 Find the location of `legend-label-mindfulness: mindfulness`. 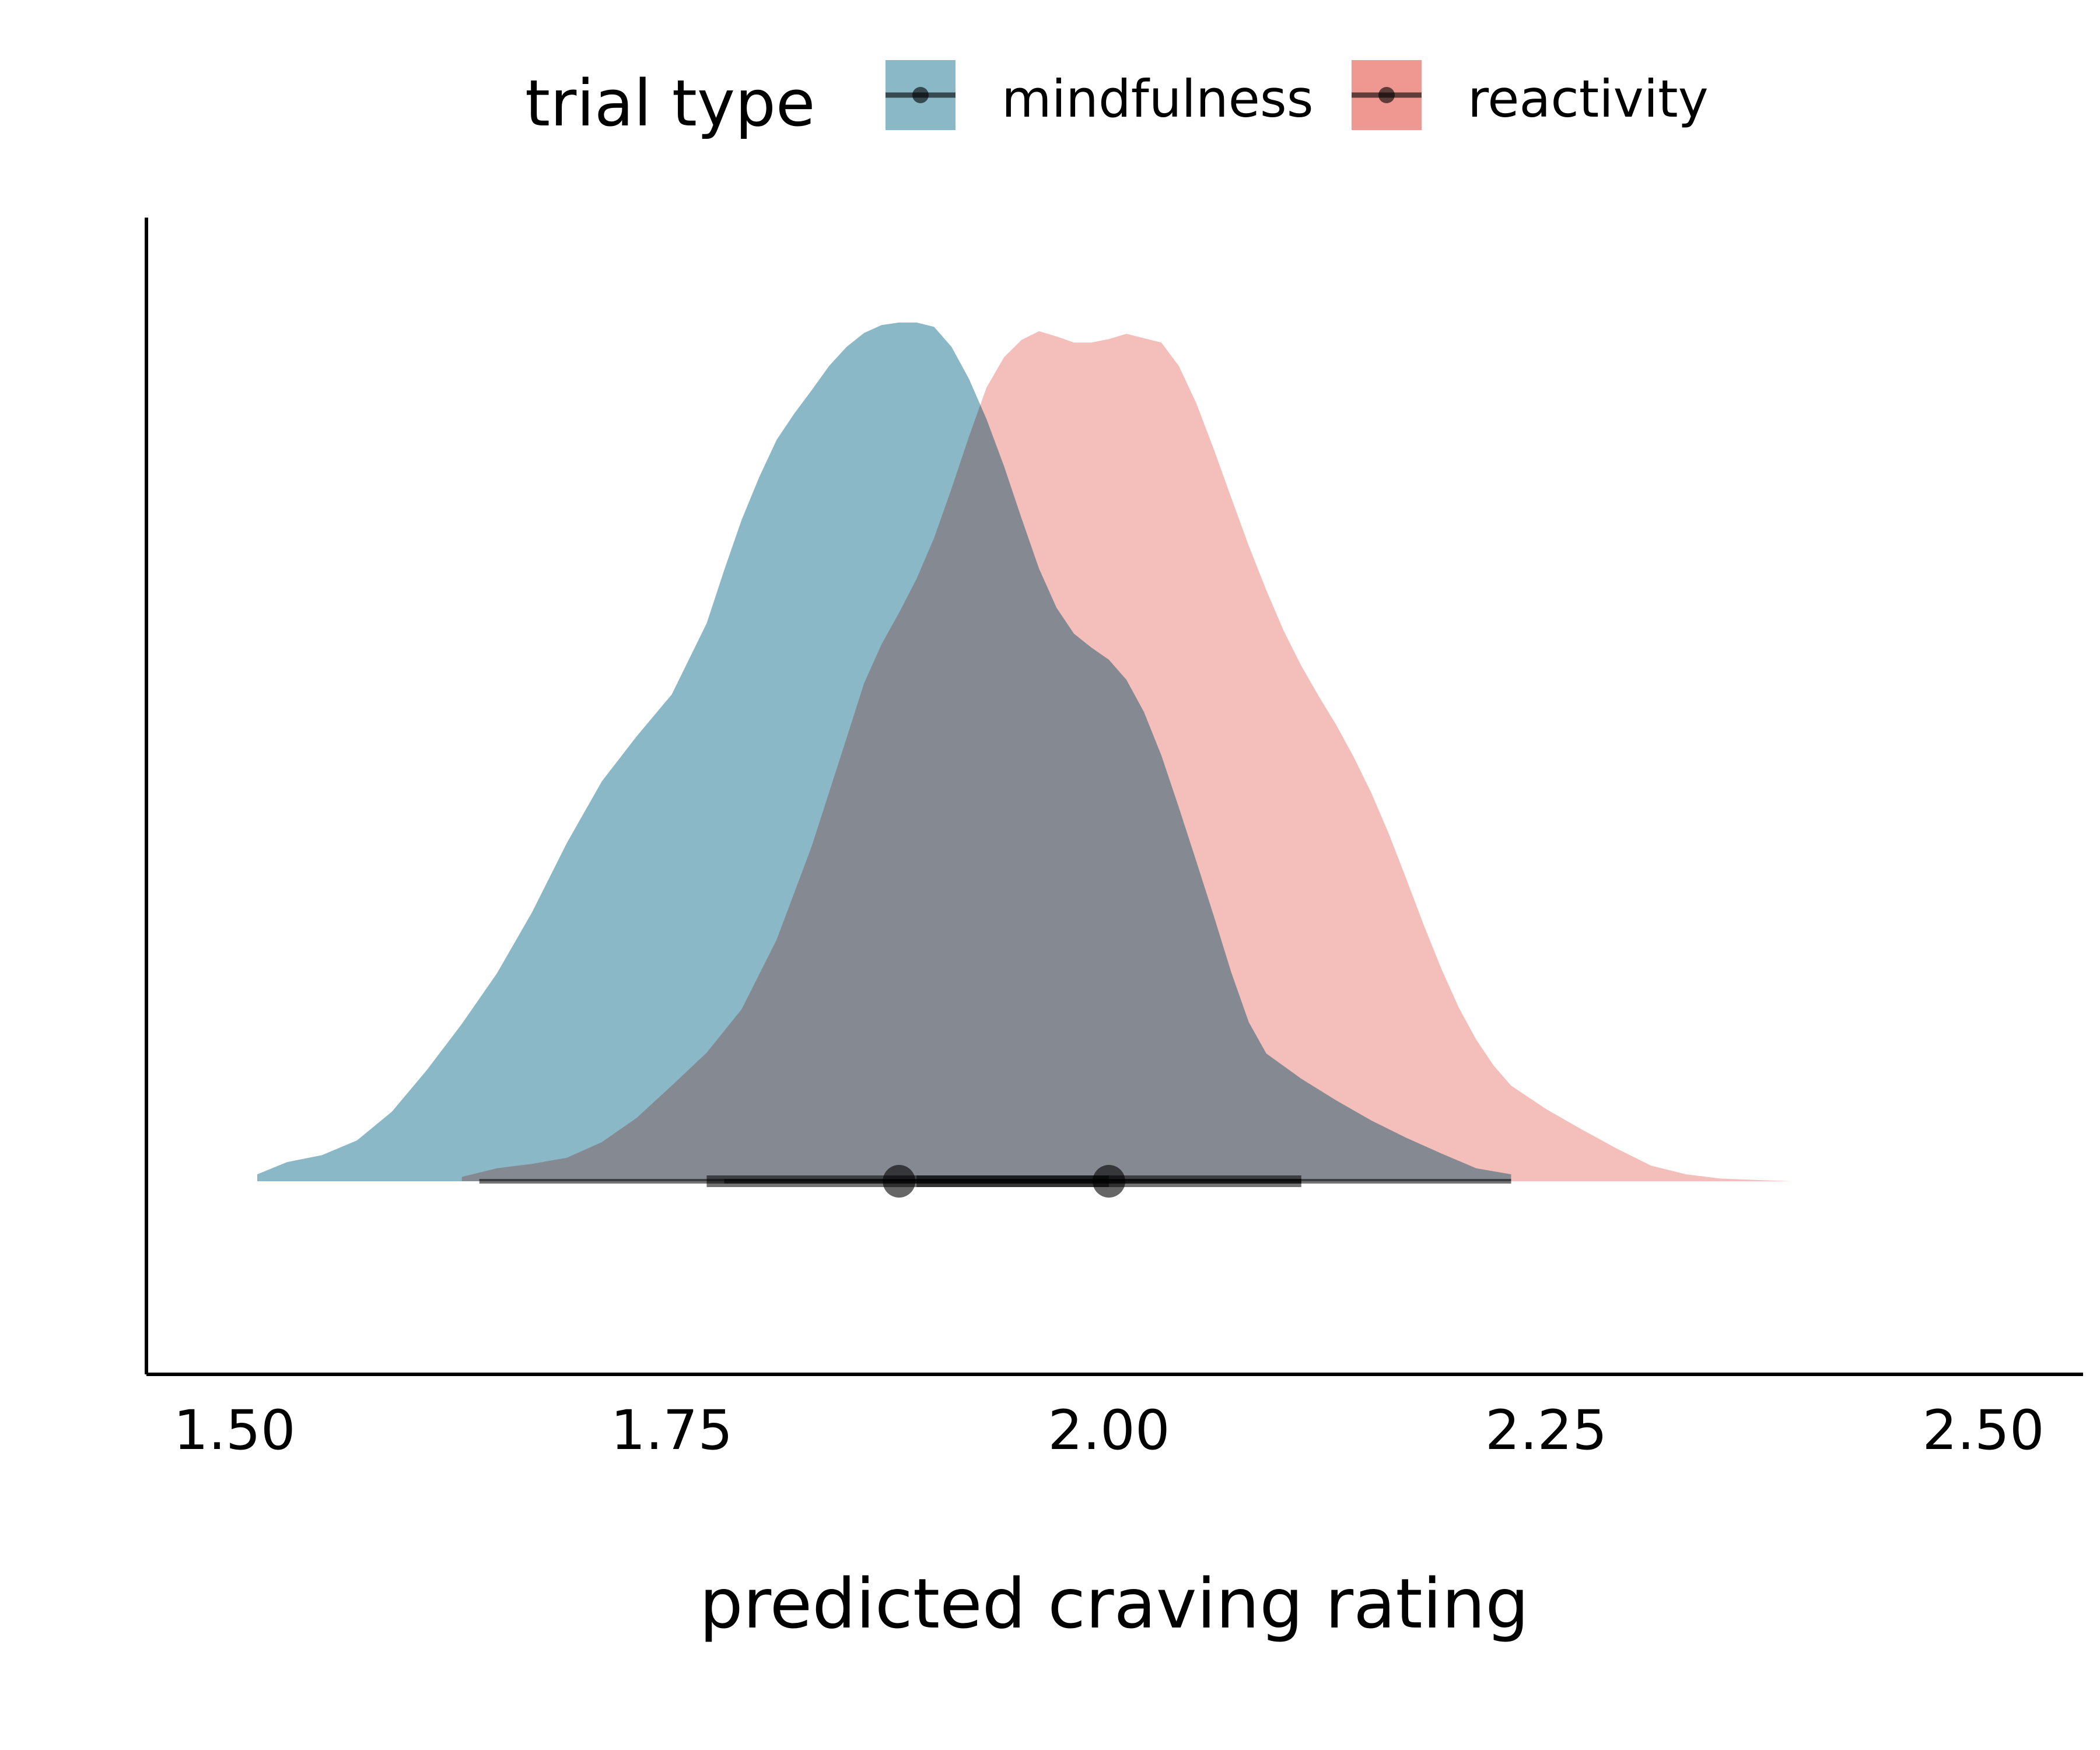

legend-label-mindfulness: mindfulness is located at coordinates (1158, 99).